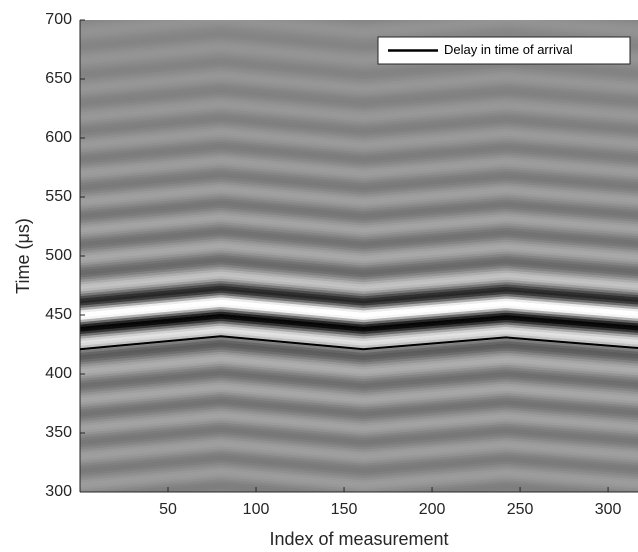  I want to click on x-tick-label: 100, so click(256, 509).